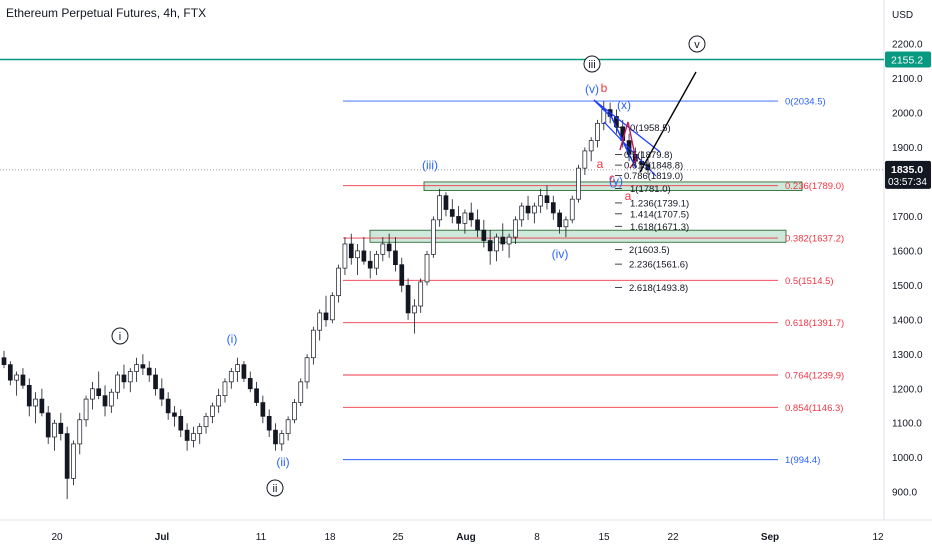 The height and width of the screenshot is (550, 932). I want to click on time-tick-label: 22, so click(673, 537).